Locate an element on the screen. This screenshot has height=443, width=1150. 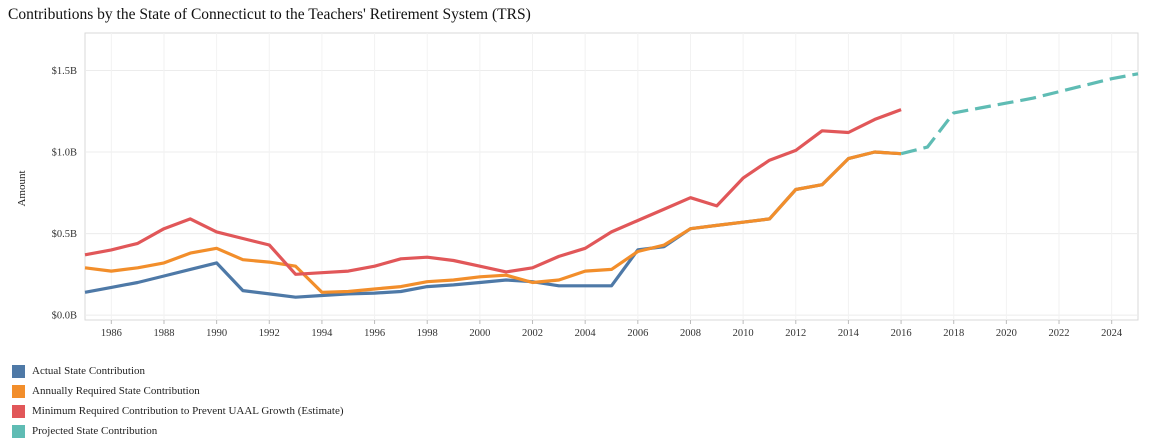
x-tick-label: 2020 is located at coordinates (1006, 333).